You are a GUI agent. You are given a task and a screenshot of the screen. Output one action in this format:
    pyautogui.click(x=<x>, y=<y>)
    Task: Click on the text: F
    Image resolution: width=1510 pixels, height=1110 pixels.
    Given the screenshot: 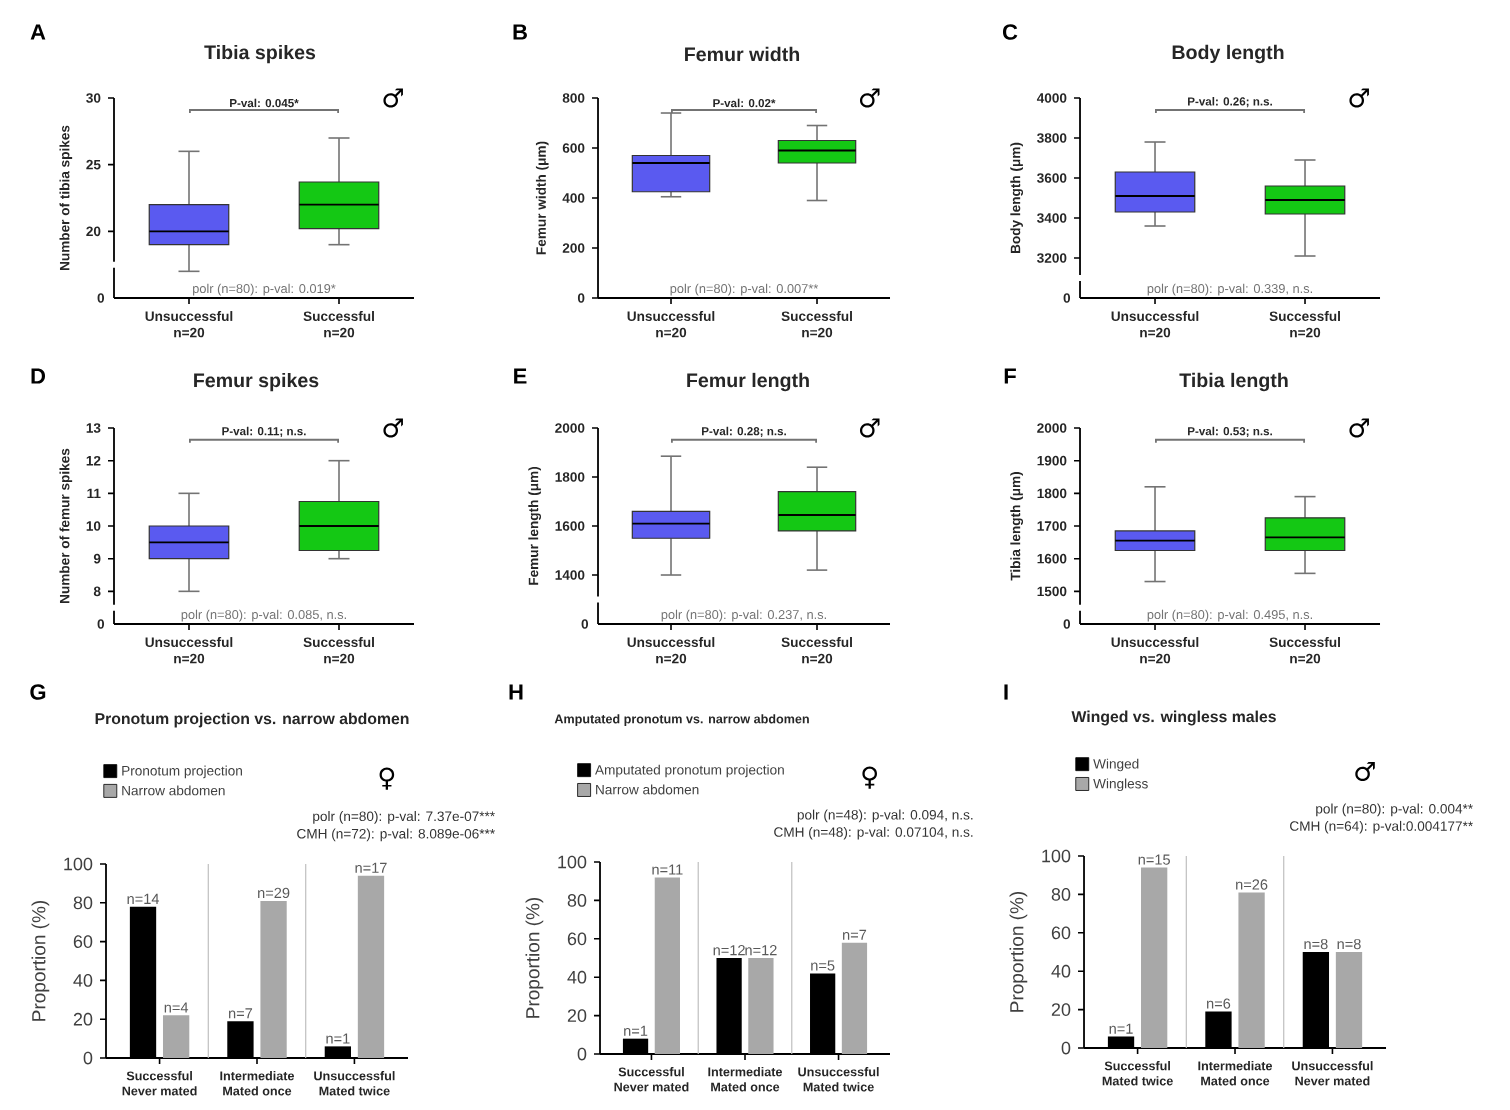 What is the action you would take?
    pyautogui.click(x=1010, y=376)
    